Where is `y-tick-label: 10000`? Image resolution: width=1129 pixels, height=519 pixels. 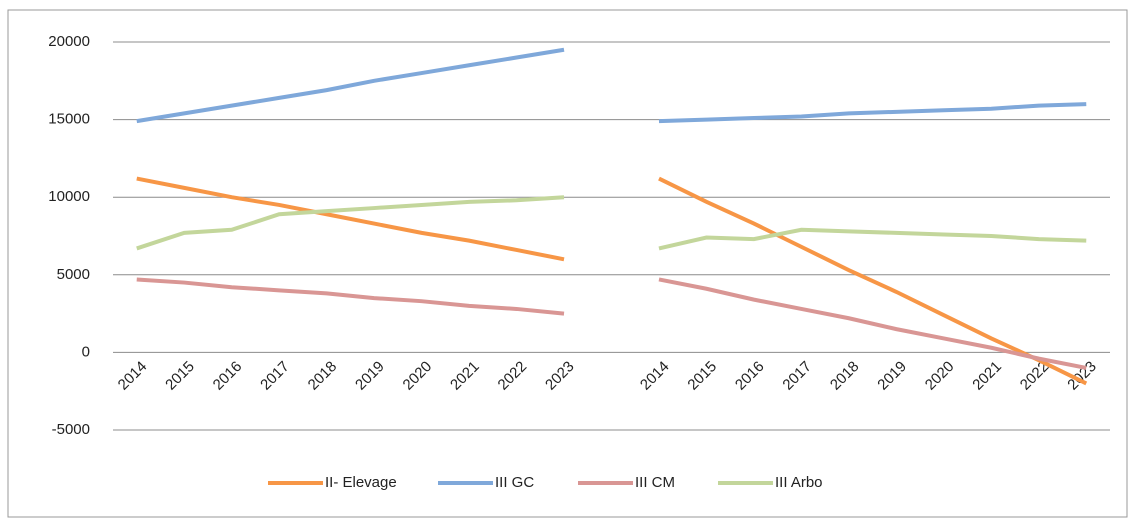
y-tick-label: 10000 is located at coordinates (69, 196).